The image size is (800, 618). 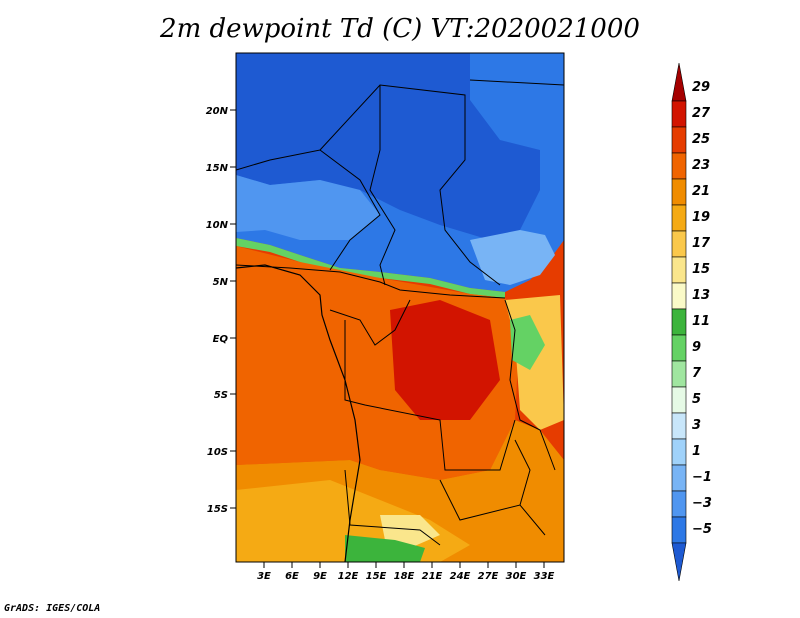 What do you see at coordinates (697, 373) in the screenshot?
I see `colorbar-label: 7` at bounding box center [697, 373].